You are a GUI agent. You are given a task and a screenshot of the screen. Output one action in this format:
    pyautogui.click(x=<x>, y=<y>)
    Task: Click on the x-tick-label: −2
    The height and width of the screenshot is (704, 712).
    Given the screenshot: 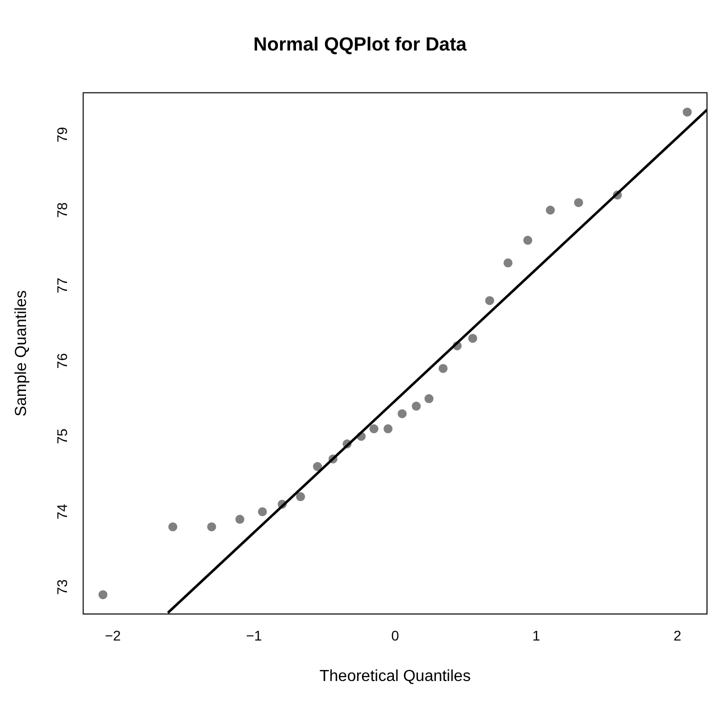 What is the action you would take?
    pyautogui.click(x=113, y=635)
    